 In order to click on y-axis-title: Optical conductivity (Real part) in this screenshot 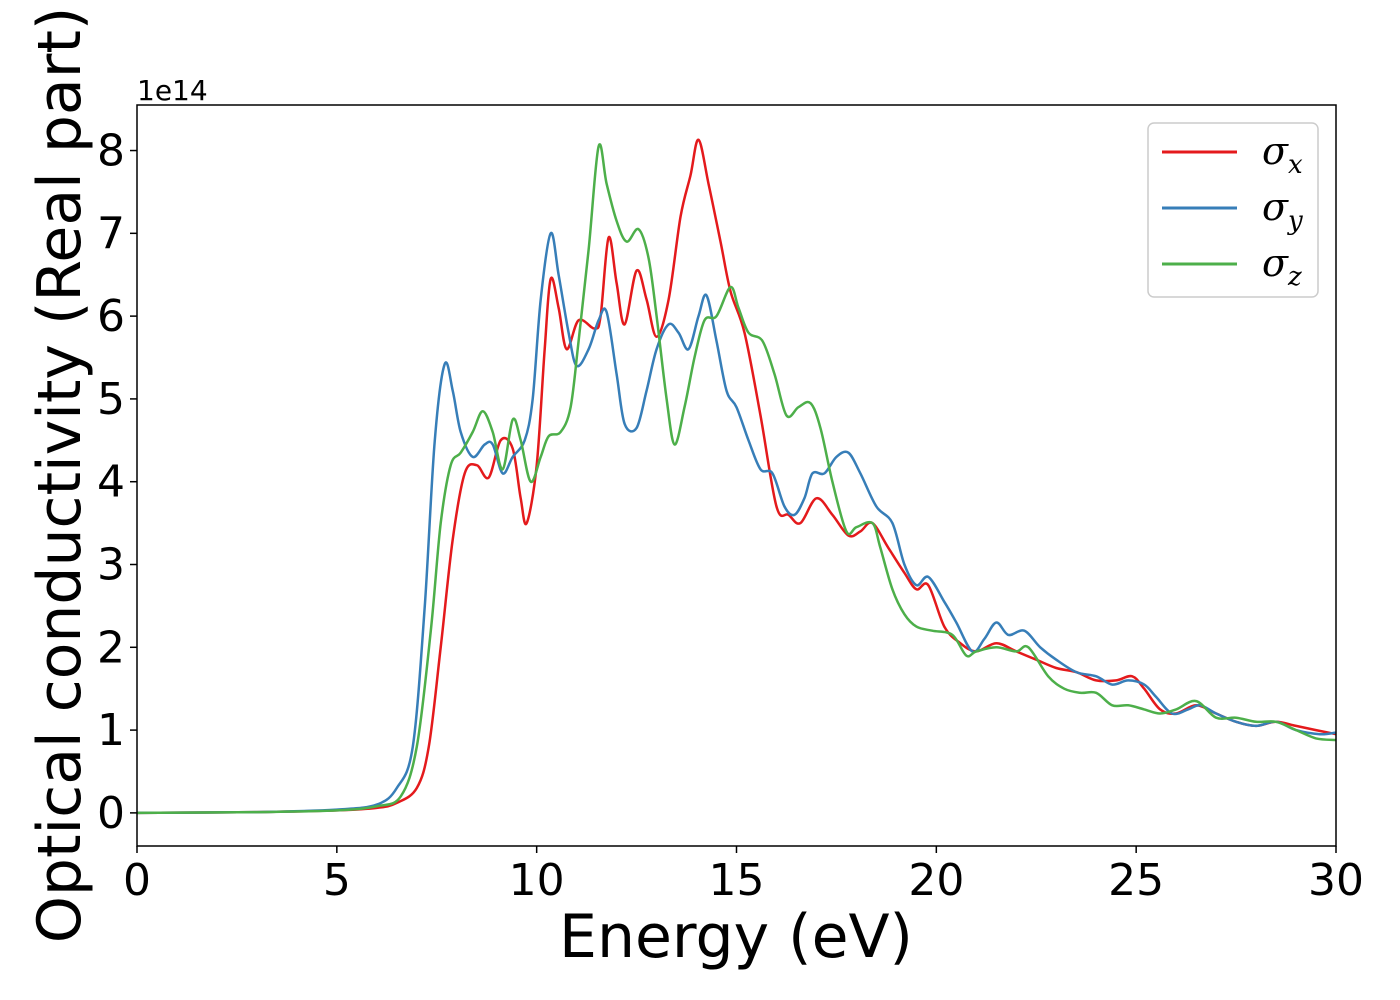, I will do `click(60, 475)`.